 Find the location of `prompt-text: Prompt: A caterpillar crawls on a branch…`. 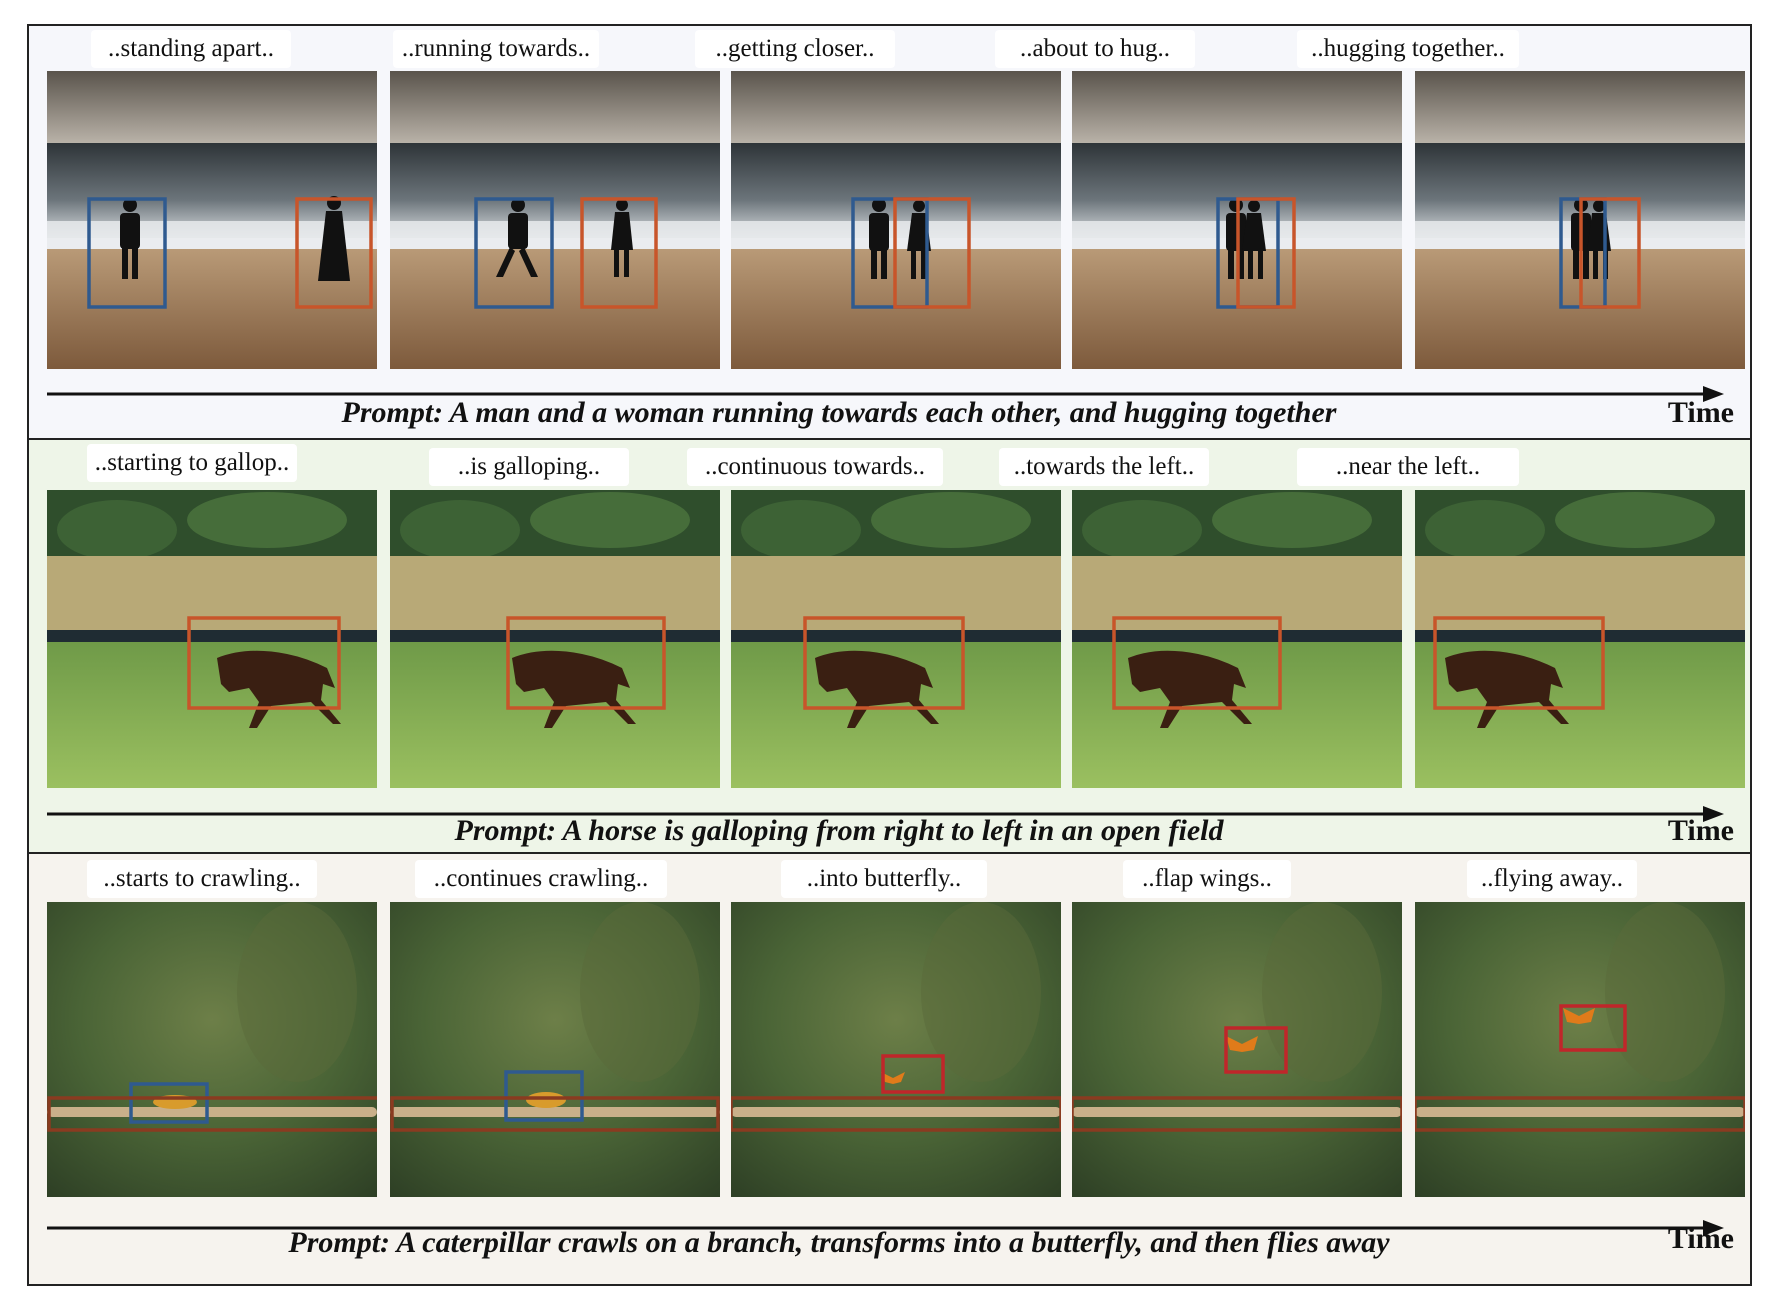

prompt-text: Prompt: A caterpillar crawls on a branch… is located at coordinates (839, 1242).